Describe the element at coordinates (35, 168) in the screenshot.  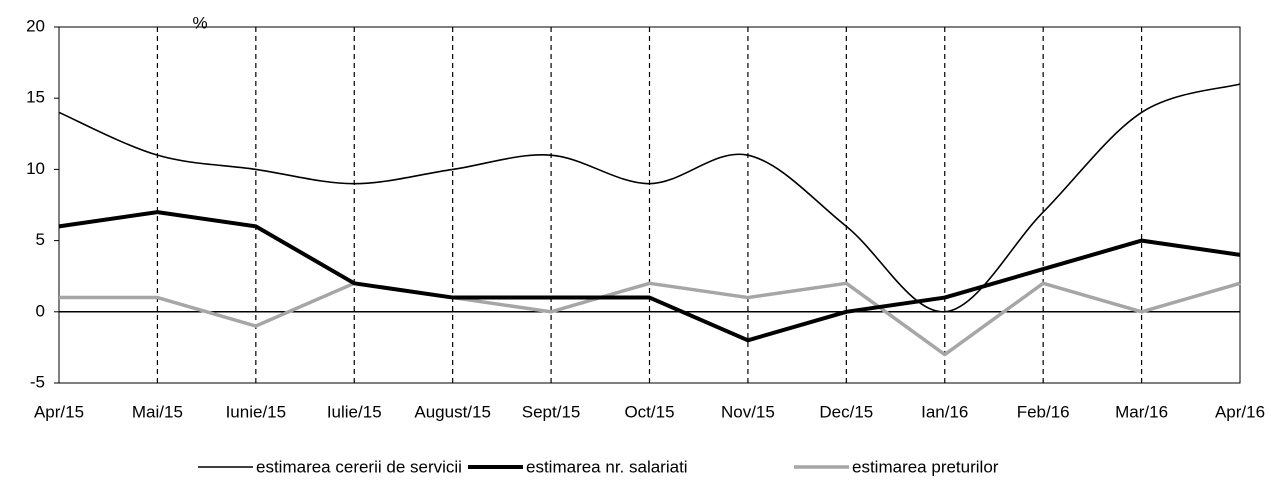
I see `y-tick-label: 10` at that location.